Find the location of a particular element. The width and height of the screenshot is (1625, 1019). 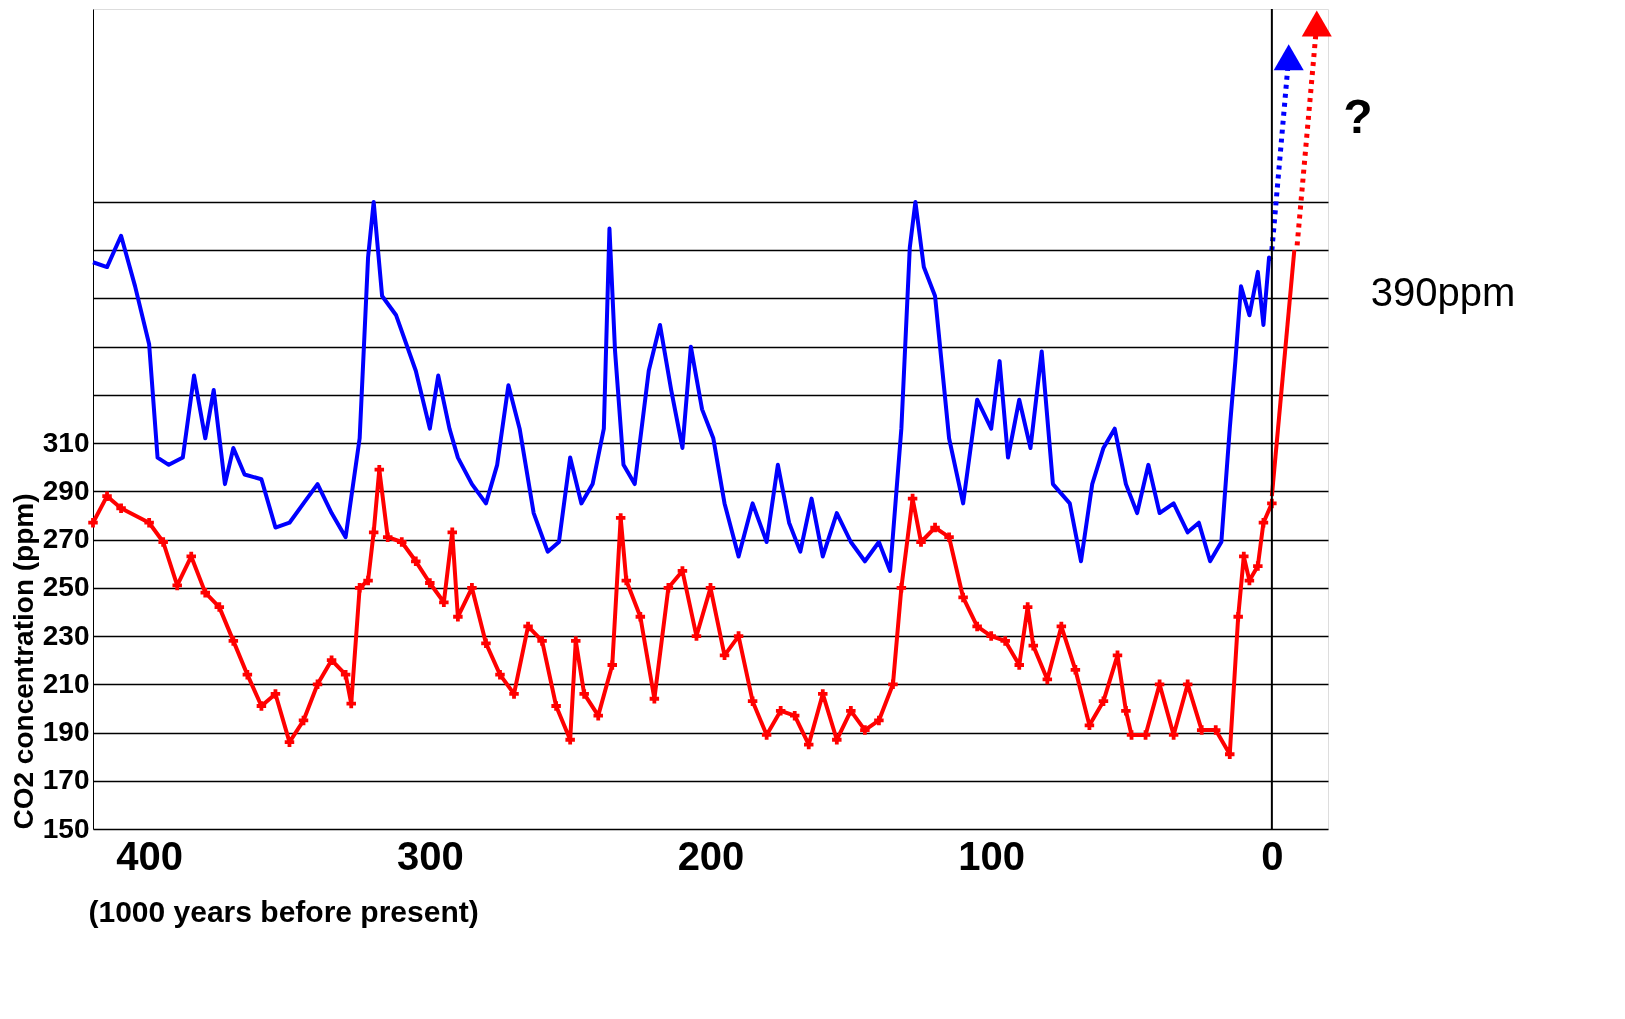

y-tick-label: 230 is located at coordinates (66, 635).